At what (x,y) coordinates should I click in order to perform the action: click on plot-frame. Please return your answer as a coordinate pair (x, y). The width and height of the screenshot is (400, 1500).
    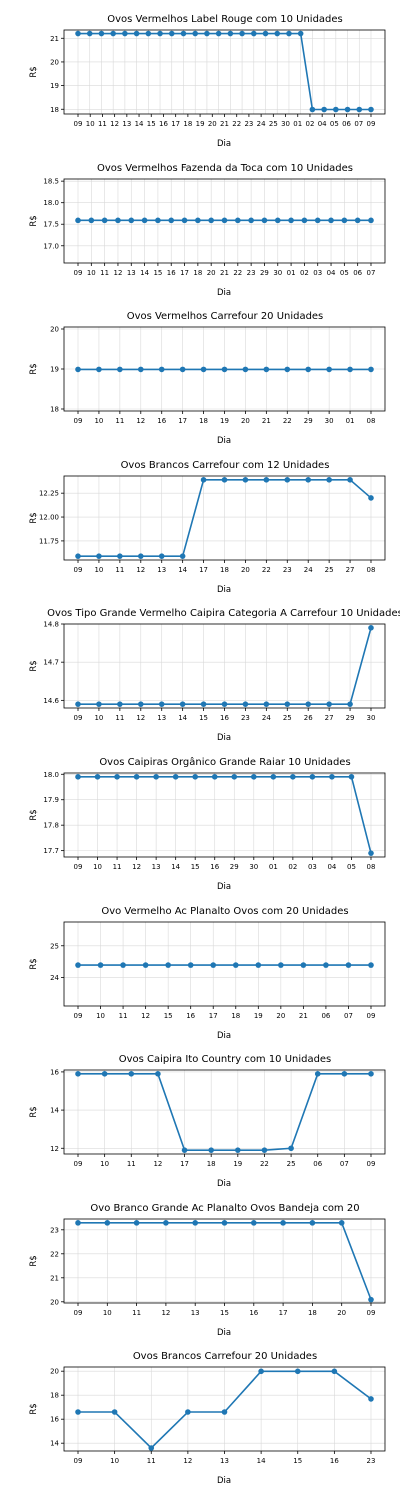
    Looking at the image, I should click on (224, 72).